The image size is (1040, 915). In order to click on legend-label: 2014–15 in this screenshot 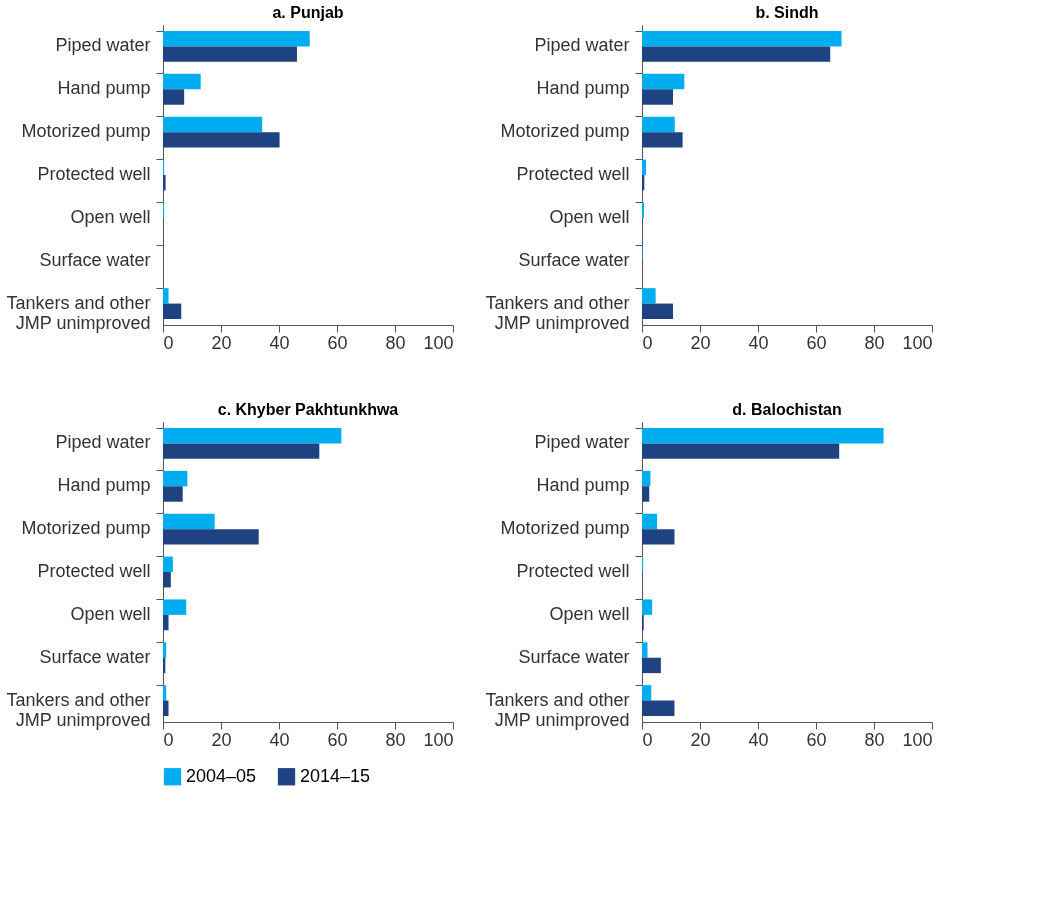, I will do `click(335, 775)`.